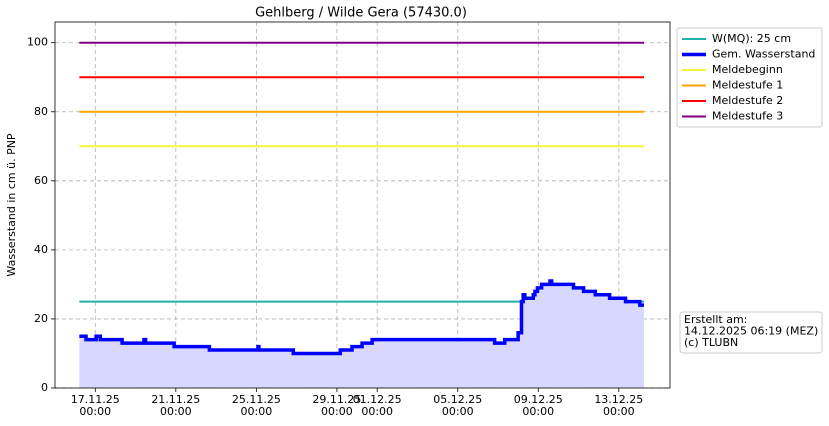 The height and width of the screenshot is (426, 829). I want to click on x-tick-label: 13.12.25 00:00, so click(618, 405).